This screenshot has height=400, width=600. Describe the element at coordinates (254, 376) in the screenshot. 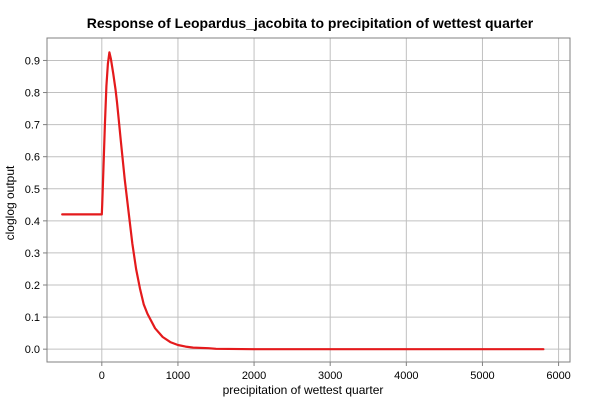

I see `x-tick-label: 2000` at that location.